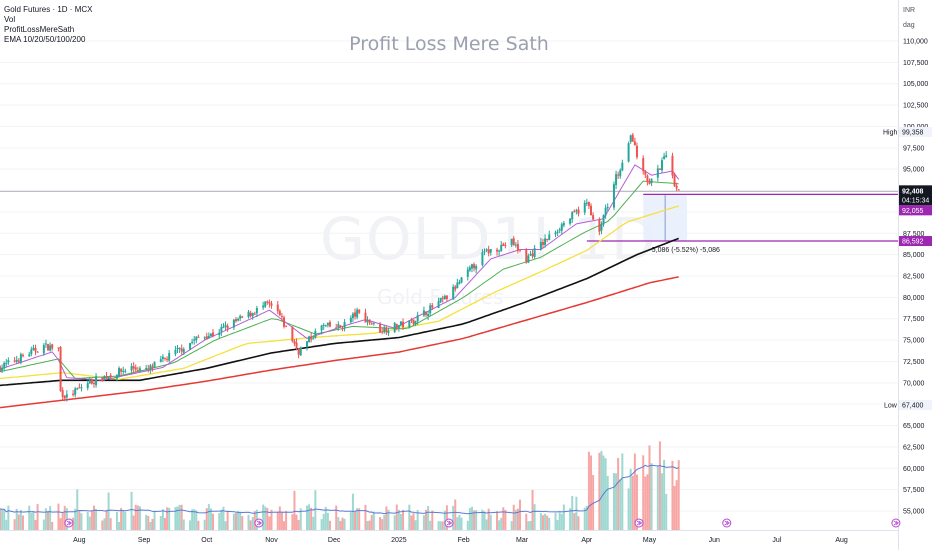 The height and width of the screenshot is (550, 932). Describe the element at coordinates (914, 447) in the screenshot. I see `price-tick-label: 62,500` at that location.